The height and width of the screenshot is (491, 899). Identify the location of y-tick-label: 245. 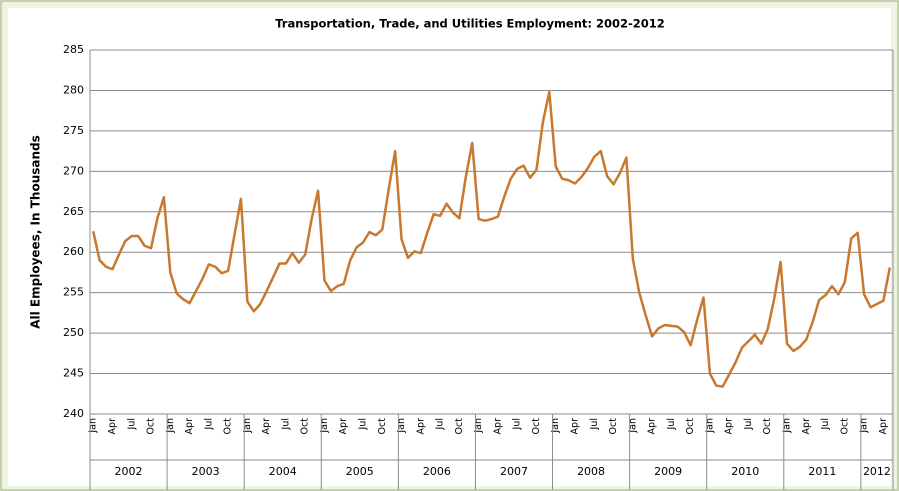
(73, 373).